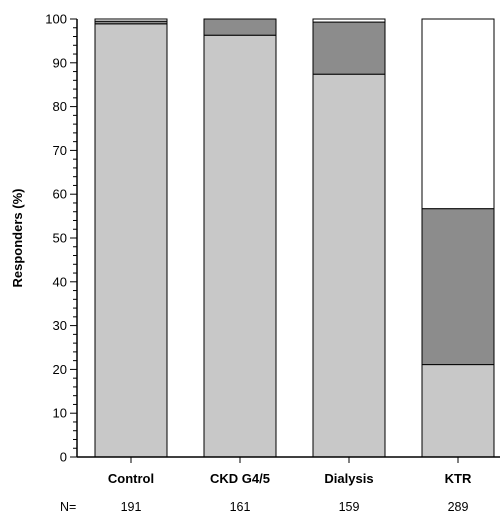 The height and width of the screenshot is (518, 502). Describe the element at coordinates (60, 150) in the screenshot. I see `y-tick-label: 70` at that location.